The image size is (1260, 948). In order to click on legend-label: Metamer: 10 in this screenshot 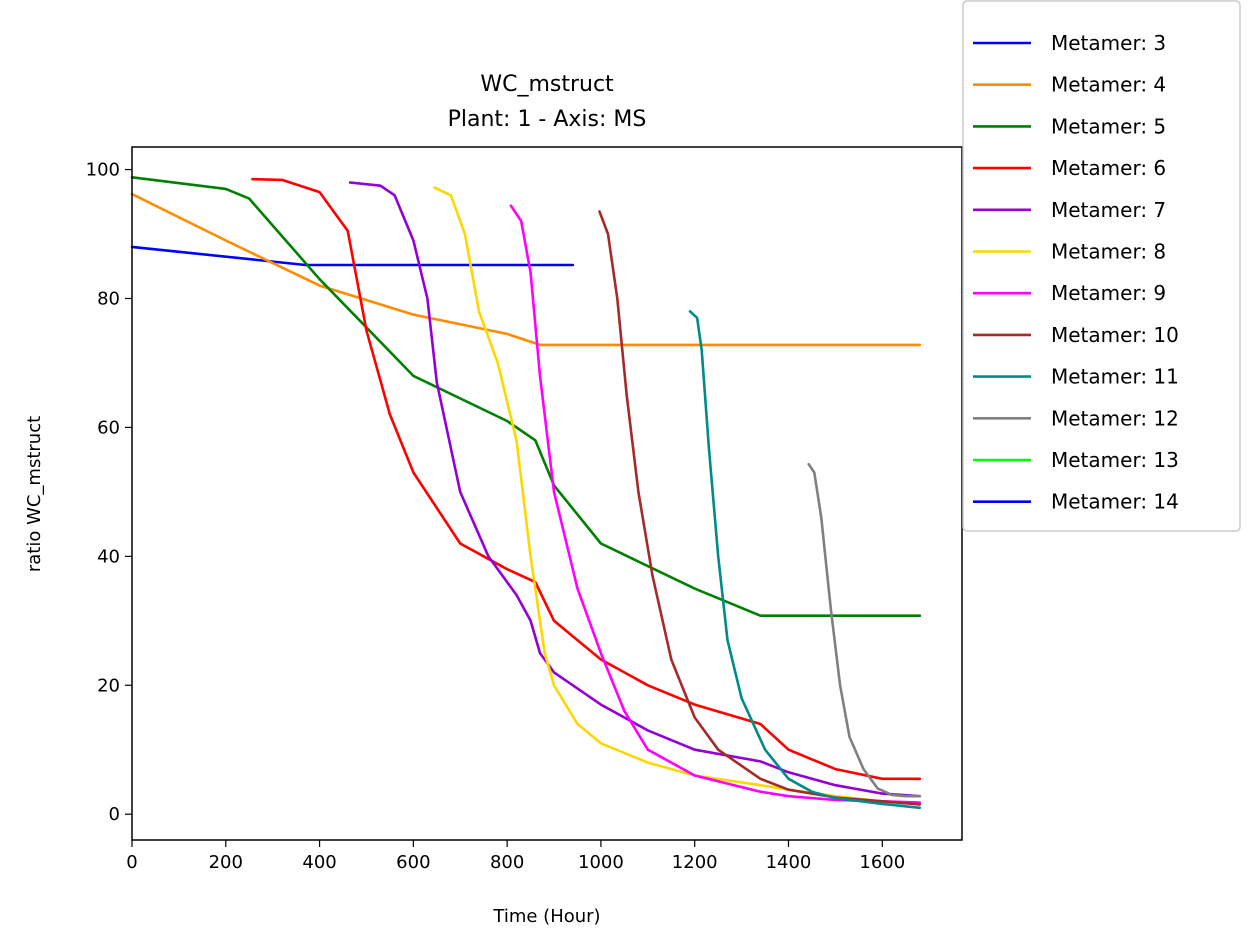, I will do `click(1115, 335)`.